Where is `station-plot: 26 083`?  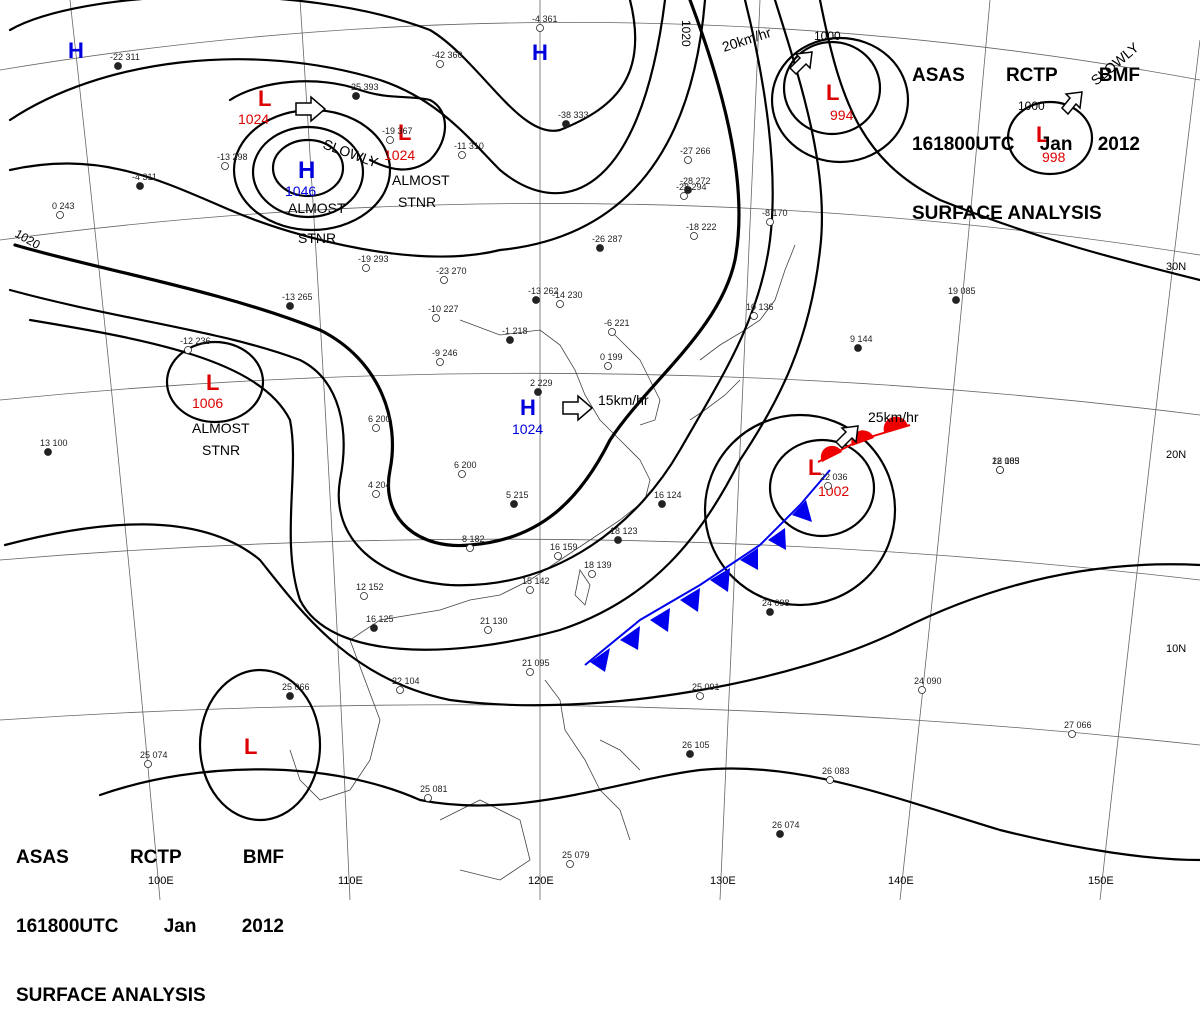 station-plot: 26 083 is located at coordinates (836, 775).